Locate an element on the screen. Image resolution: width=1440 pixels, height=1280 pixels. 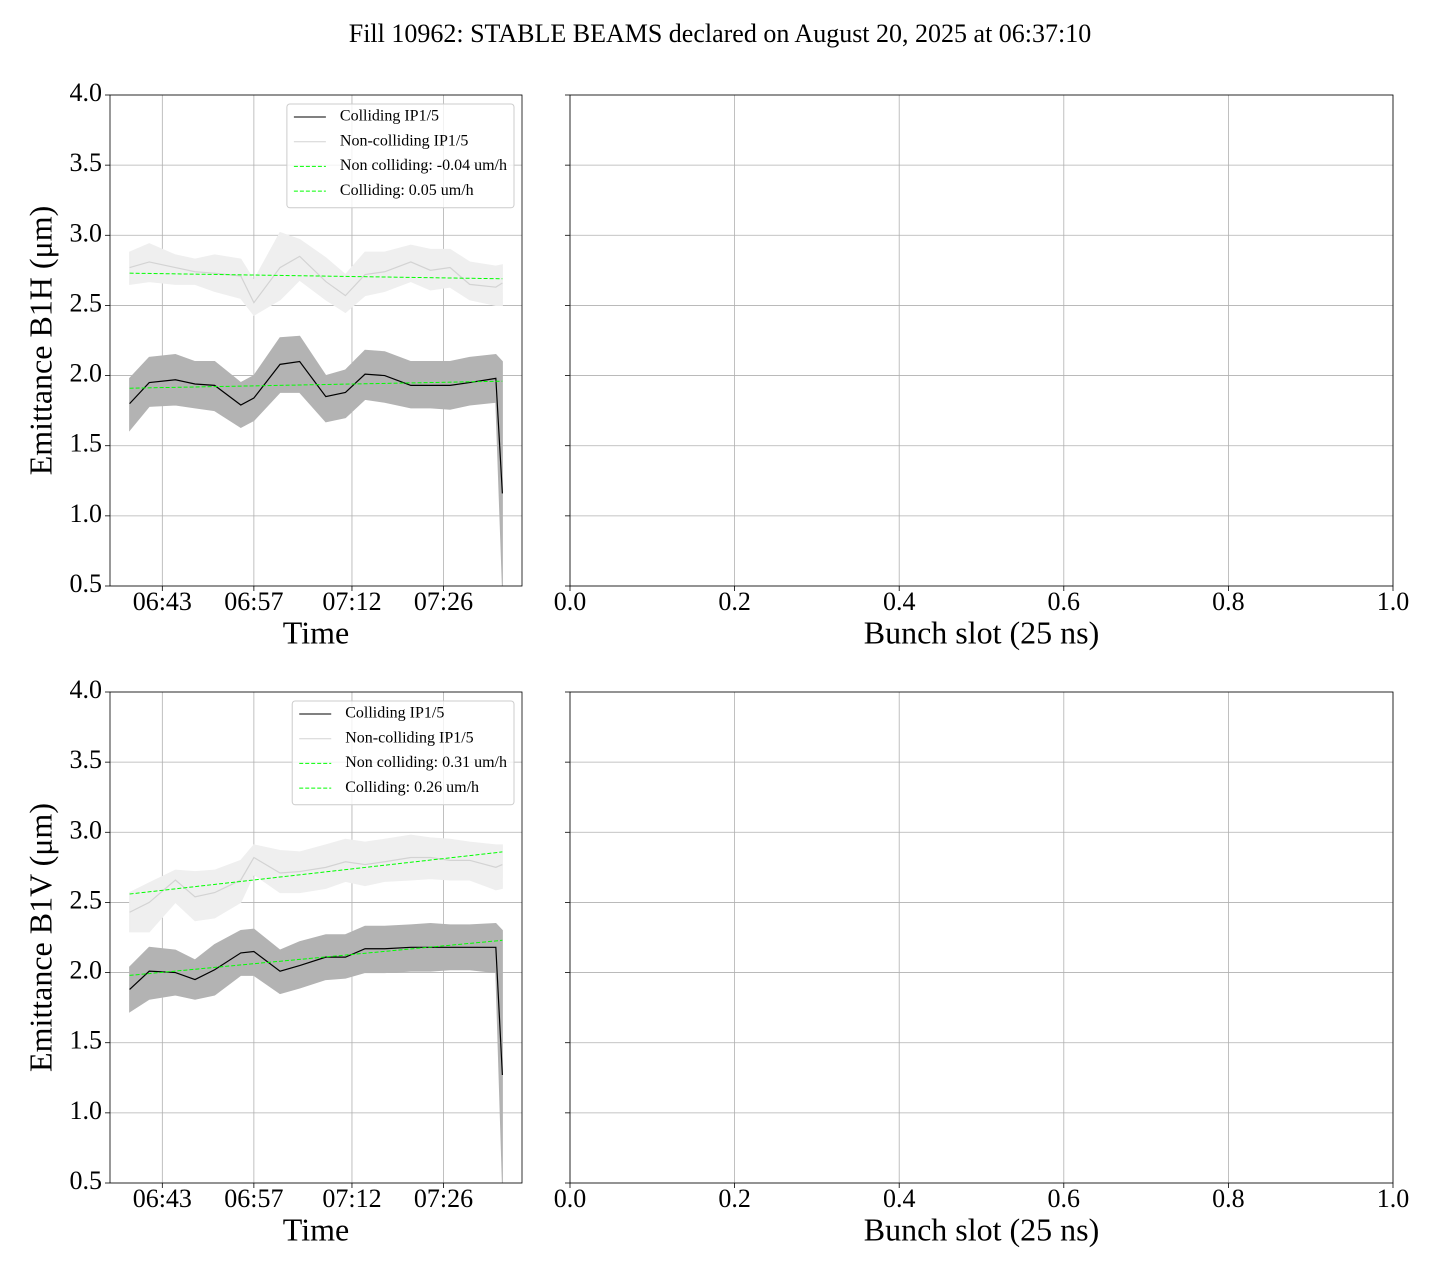
legend-label: Non colliding: -0.04 um/h is located at coordinates (423, 165).